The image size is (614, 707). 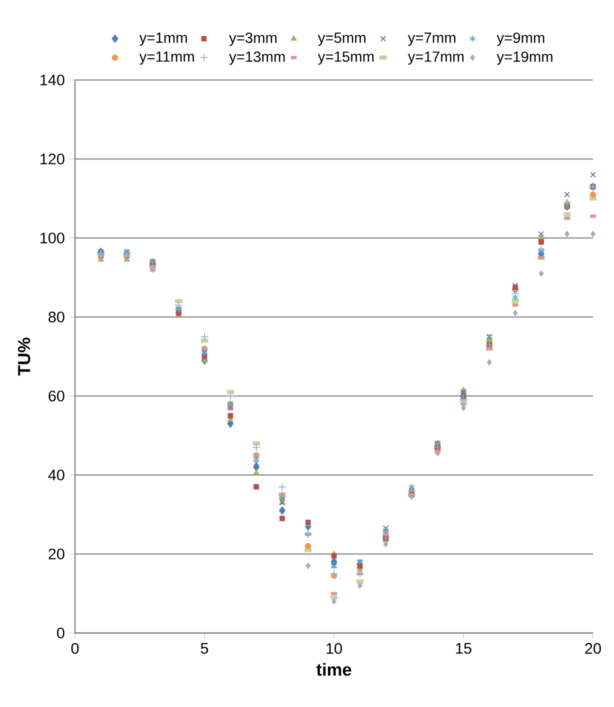 I want to click on legend-label: y=19mm, so click(x=524, y=58).